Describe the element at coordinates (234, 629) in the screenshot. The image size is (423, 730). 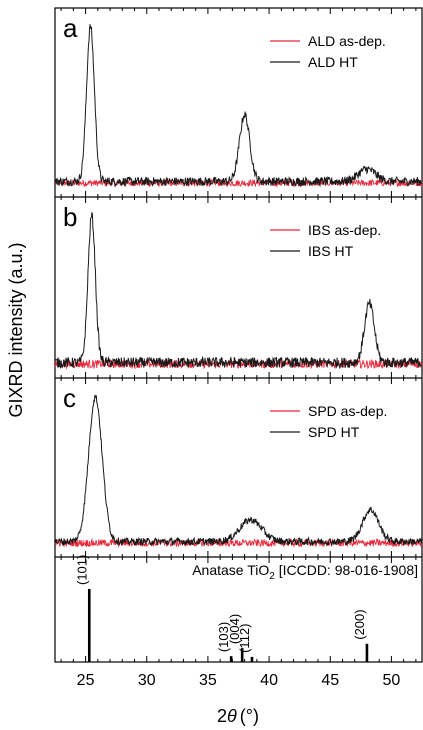
I see `reference-label: (004)` at that location.